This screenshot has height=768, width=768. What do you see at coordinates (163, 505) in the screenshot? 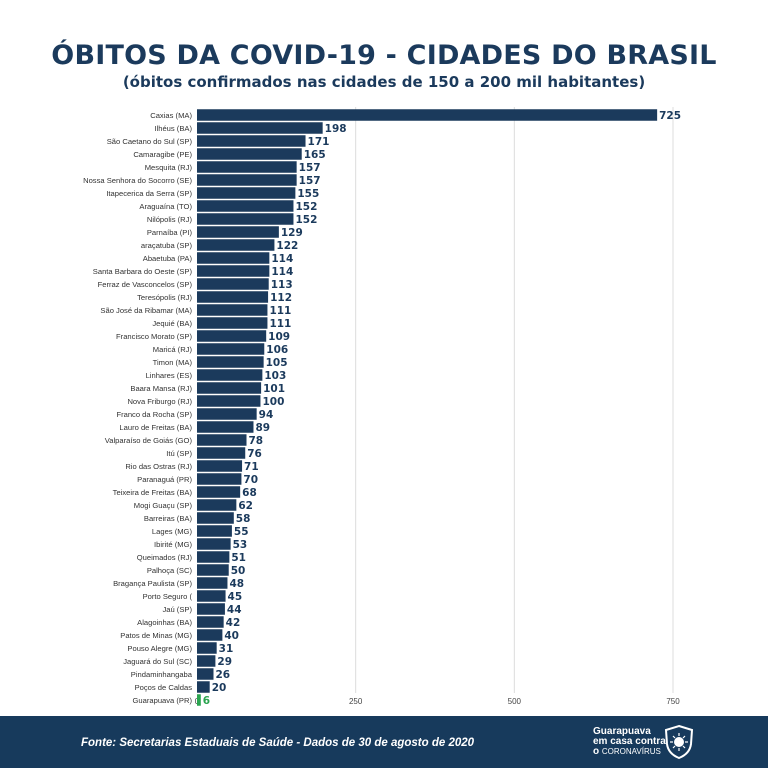
I see `category-label: Mogi Guaçu (SP)` at bounding box center [163, 505].